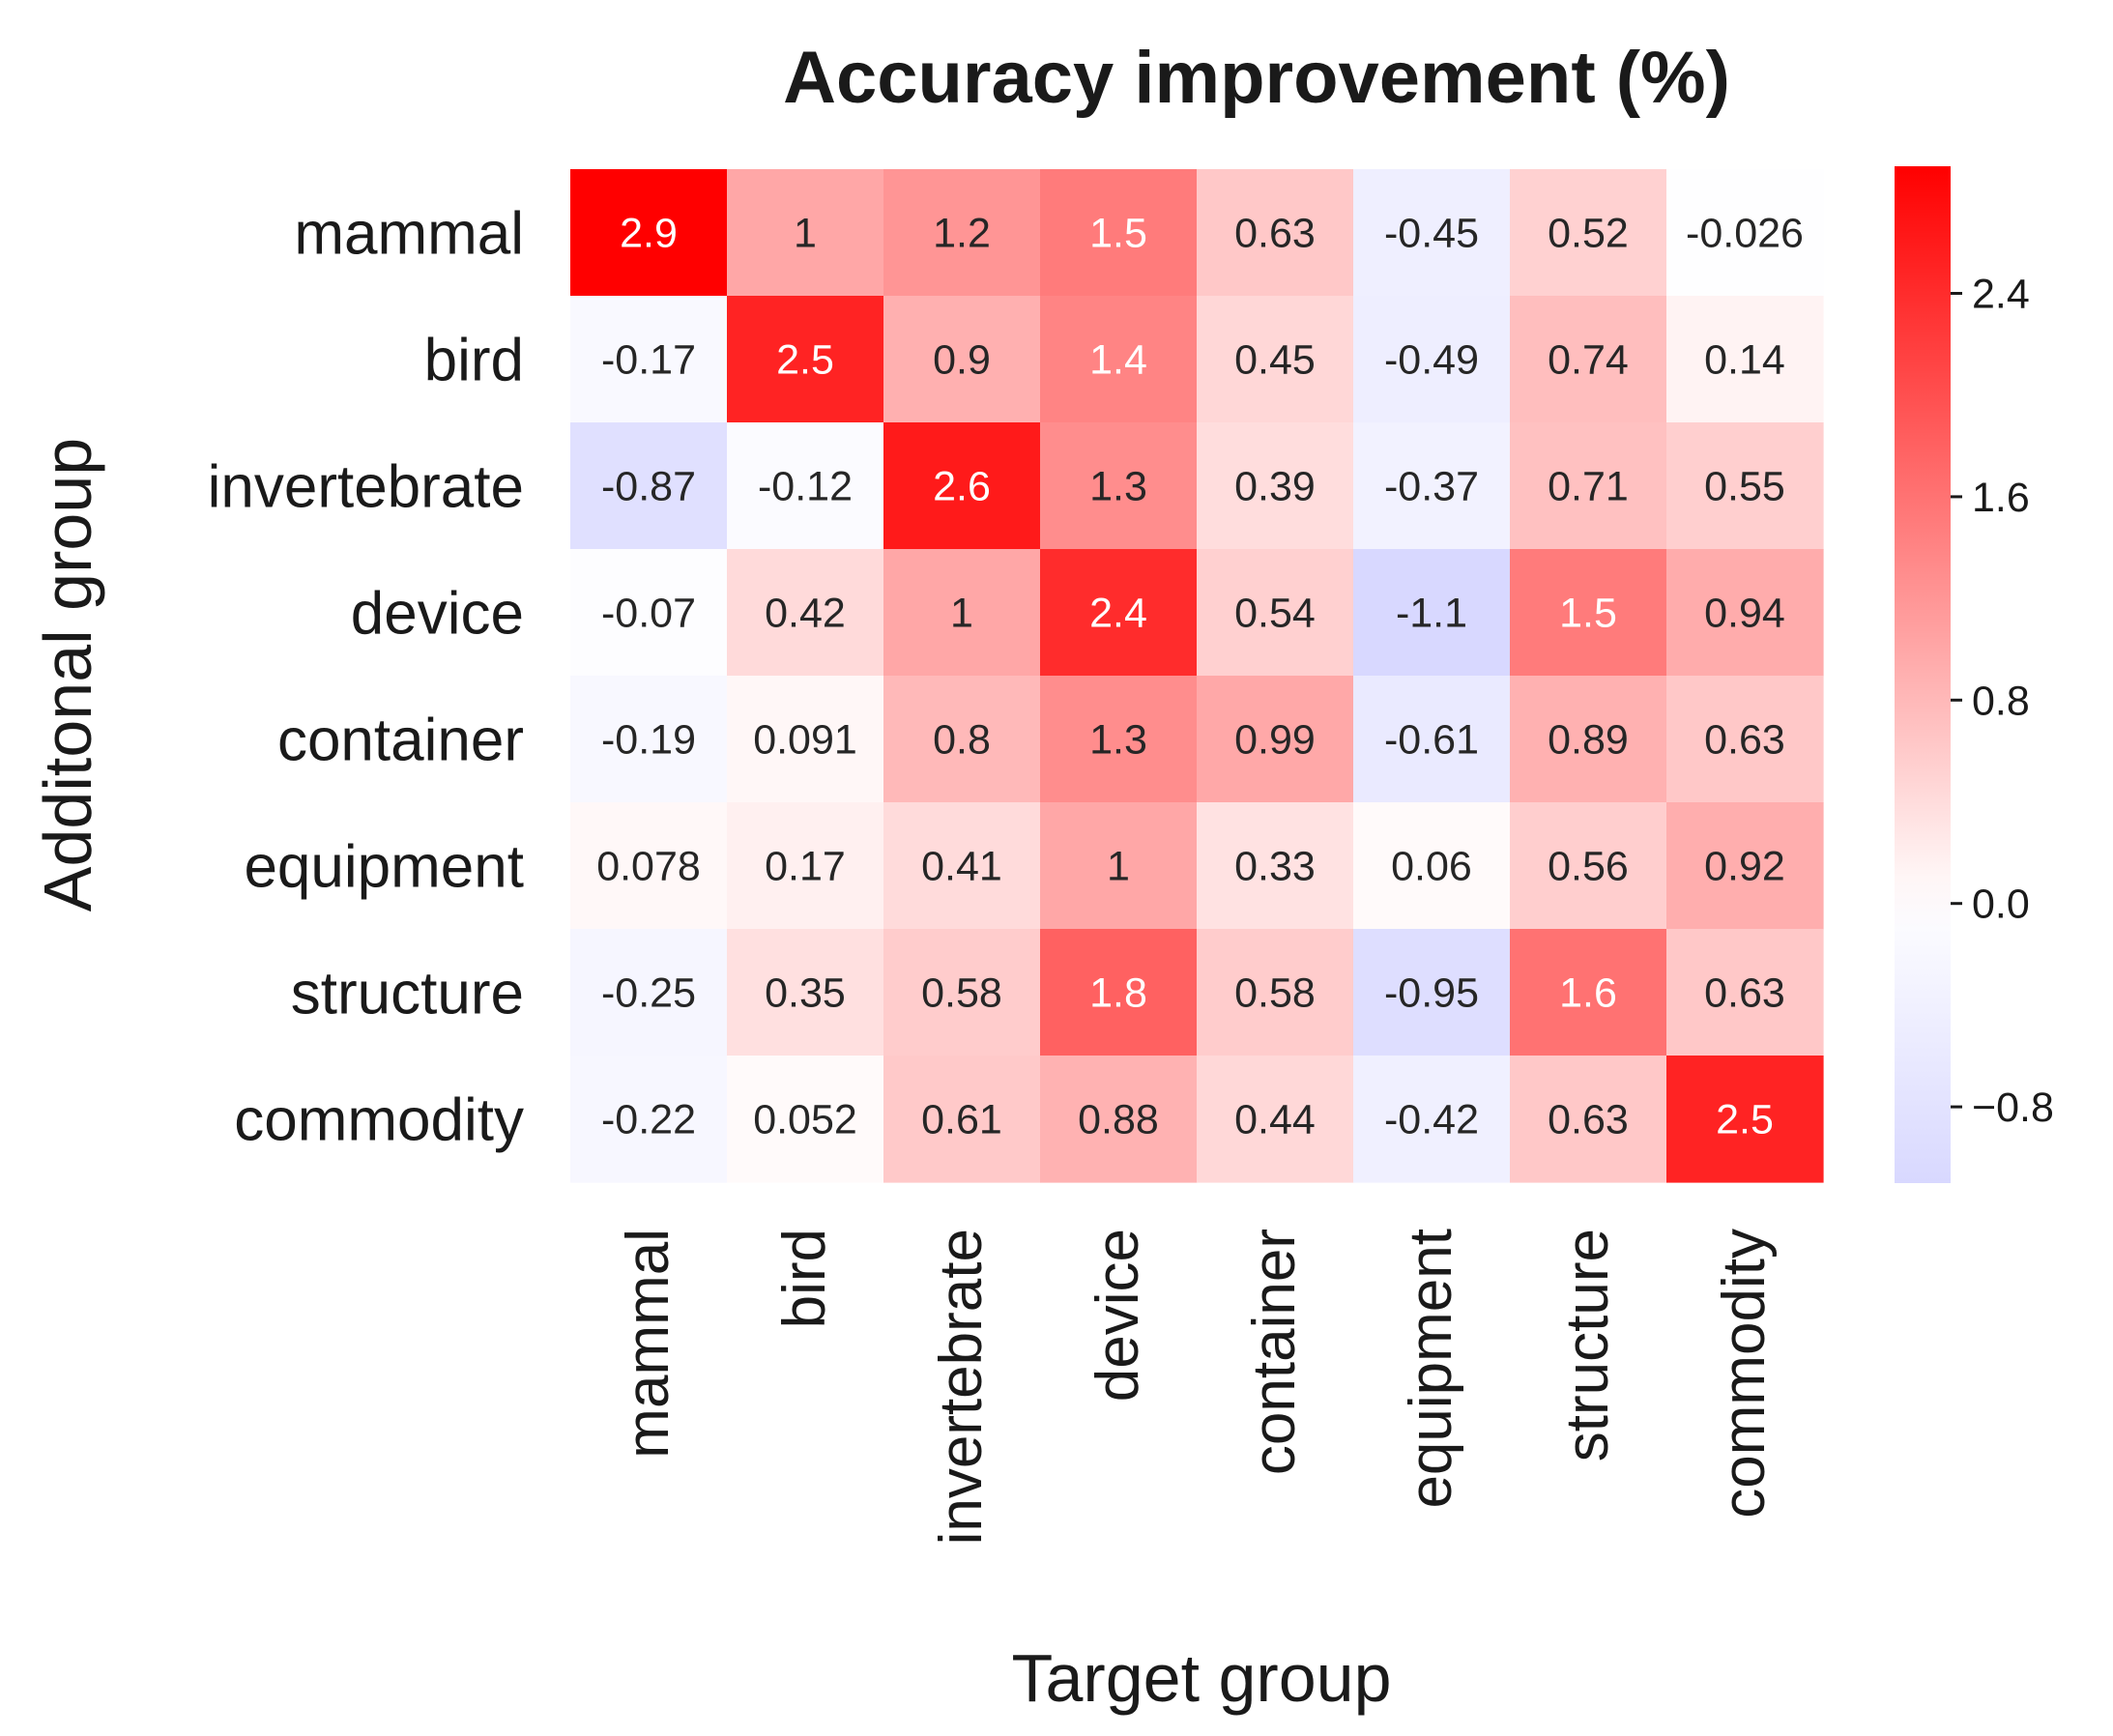 This screenshot has height=1736, width=2113. What do you see at coordinates (962, 359) in the screenshot?
I see `heatmap-cell-bird-invertebrate` at bounding box center [962, 359].